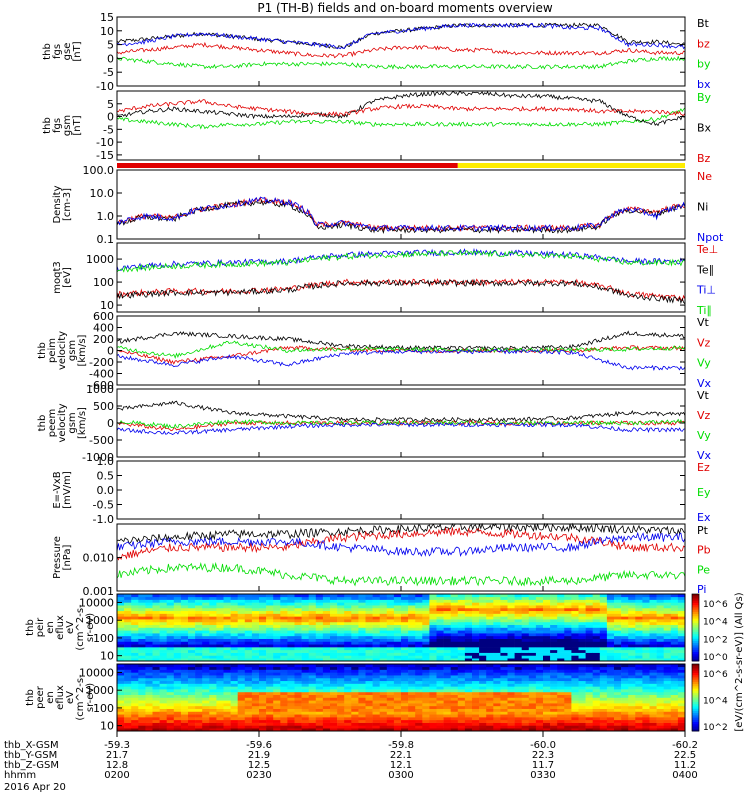 The image size is (750, 800). Describe the element at coordinates (107, 726) in the screenshot. I see `ytick-label-peer-0: 10` at that location.